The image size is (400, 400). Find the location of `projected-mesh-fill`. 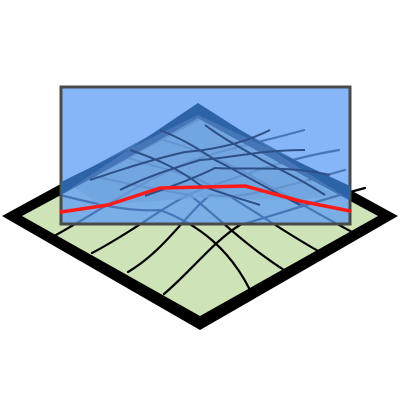

projected-mesh-fill is located at coordinates (205, 161).